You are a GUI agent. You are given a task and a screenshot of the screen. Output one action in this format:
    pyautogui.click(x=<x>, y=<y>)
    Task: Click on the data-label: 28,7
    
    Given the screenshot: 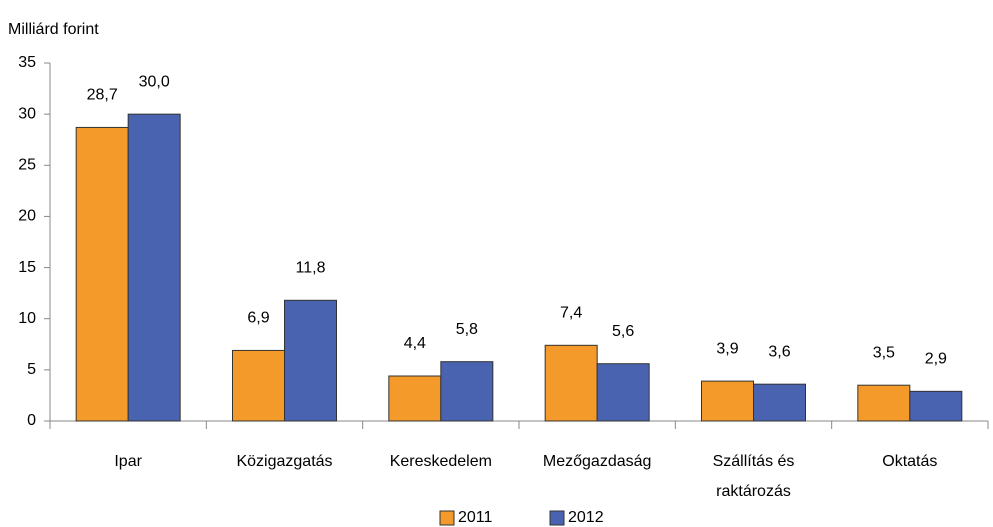 What is the action you would take?
    pyautogui.click(x=102, y=95)
    